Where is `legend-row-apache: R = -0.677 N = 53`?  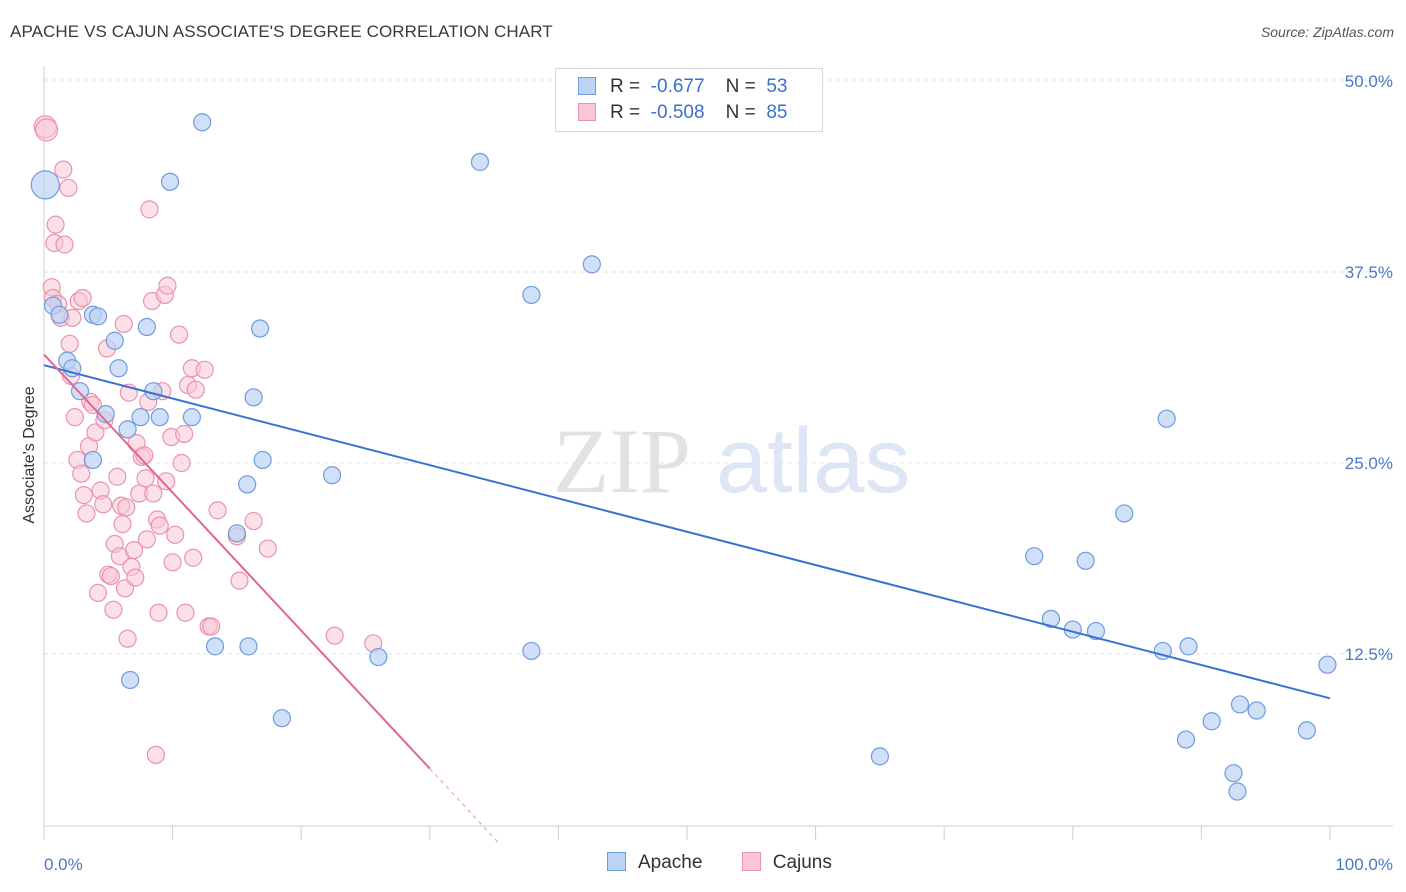
legend-row-apache: R = -0.677 N = 53 is located at coordinates (682, 88).